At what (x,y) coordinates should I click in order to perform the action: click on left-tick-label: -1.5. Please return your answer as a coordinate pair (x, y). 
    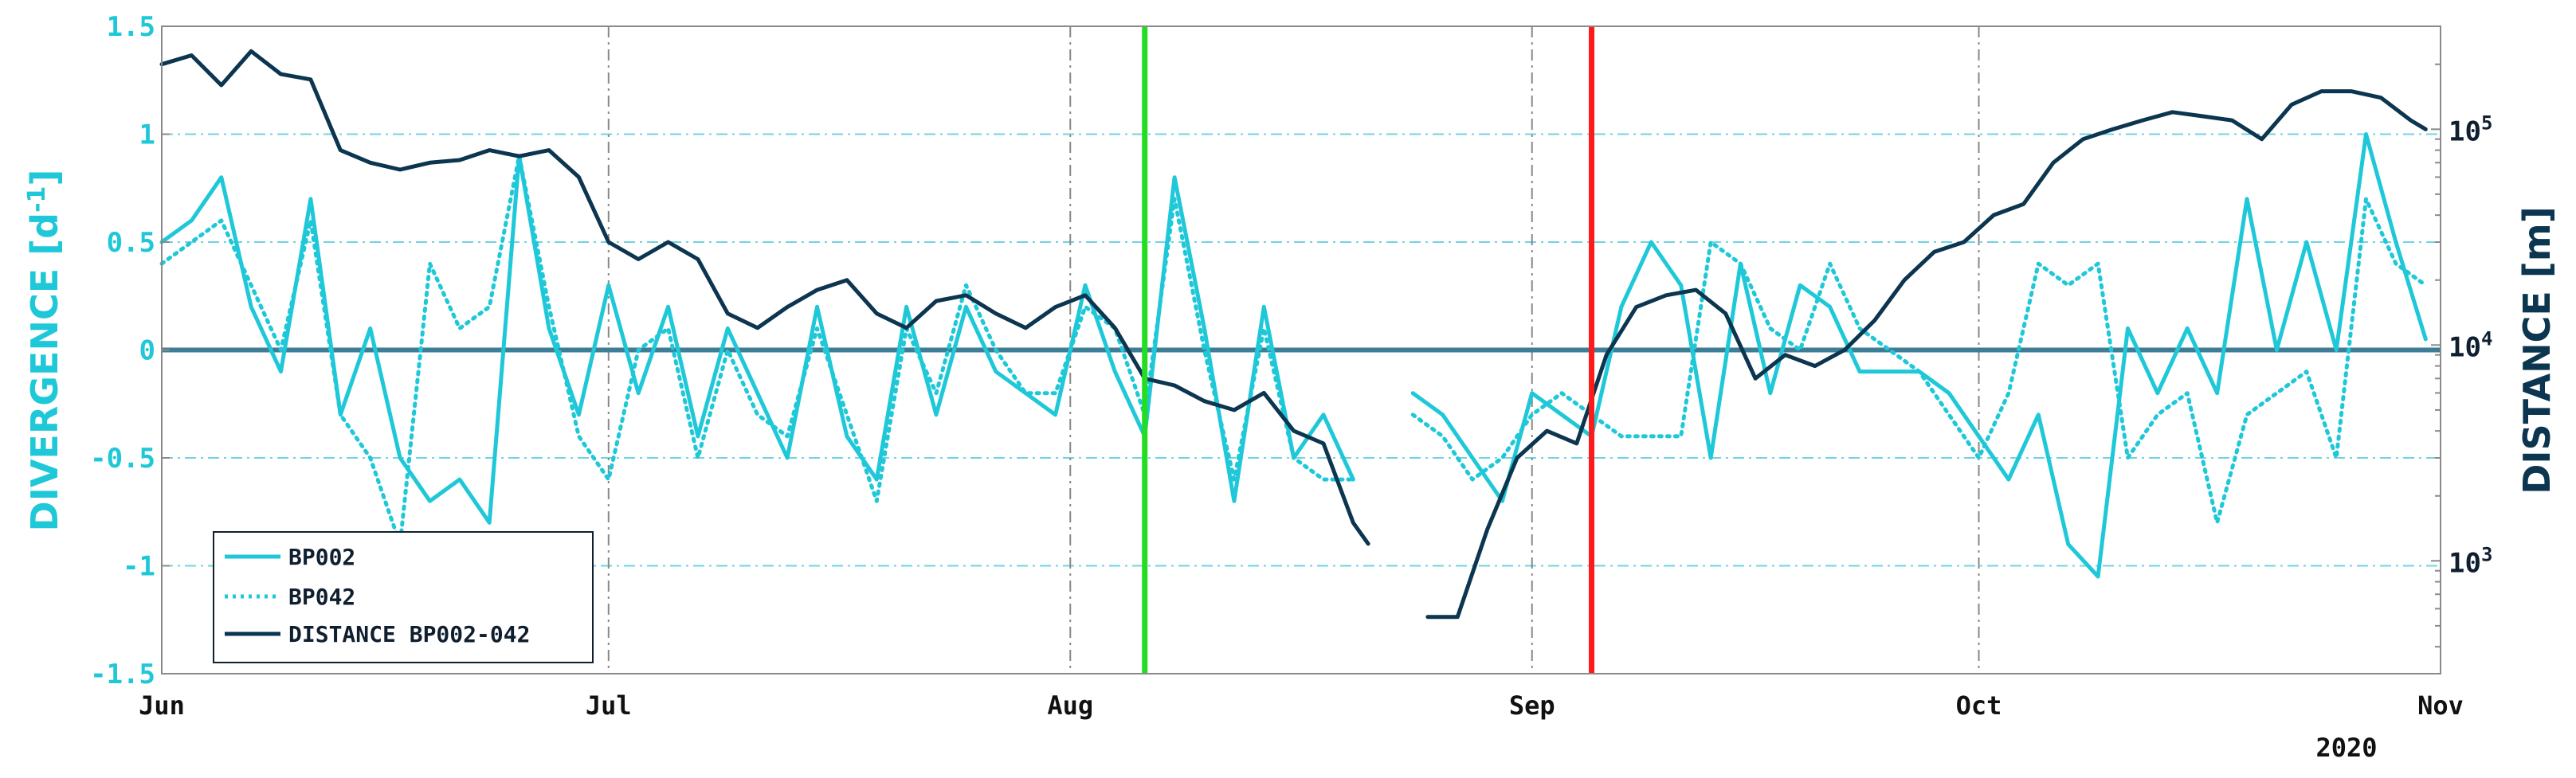
    Looking at the image, I should click on (122, 674).